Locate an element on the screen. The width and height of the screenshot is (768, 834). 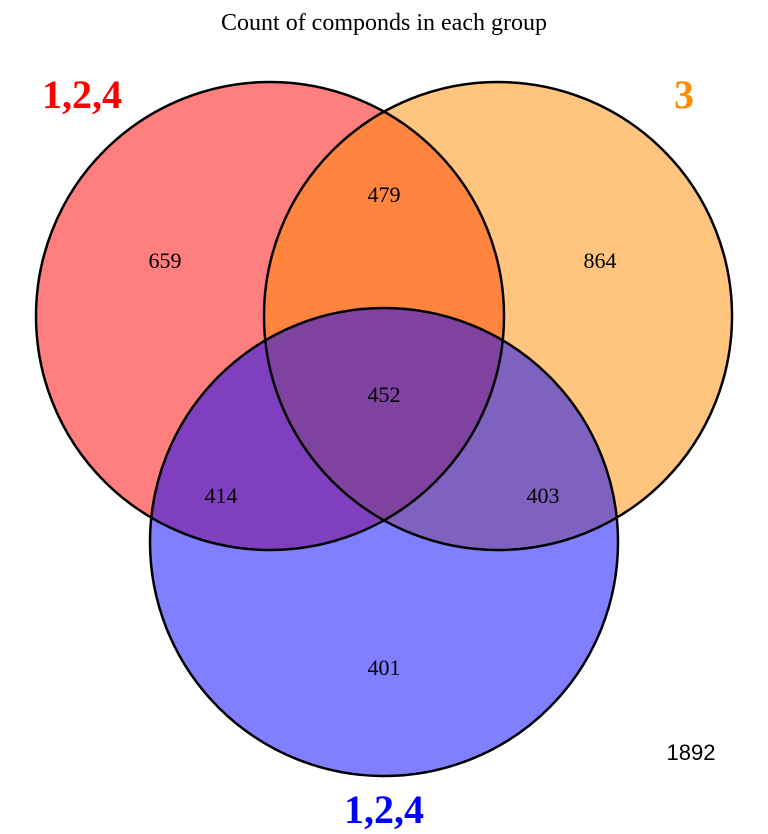
region-ab-only: 479 is located at coordinates (384, 194).